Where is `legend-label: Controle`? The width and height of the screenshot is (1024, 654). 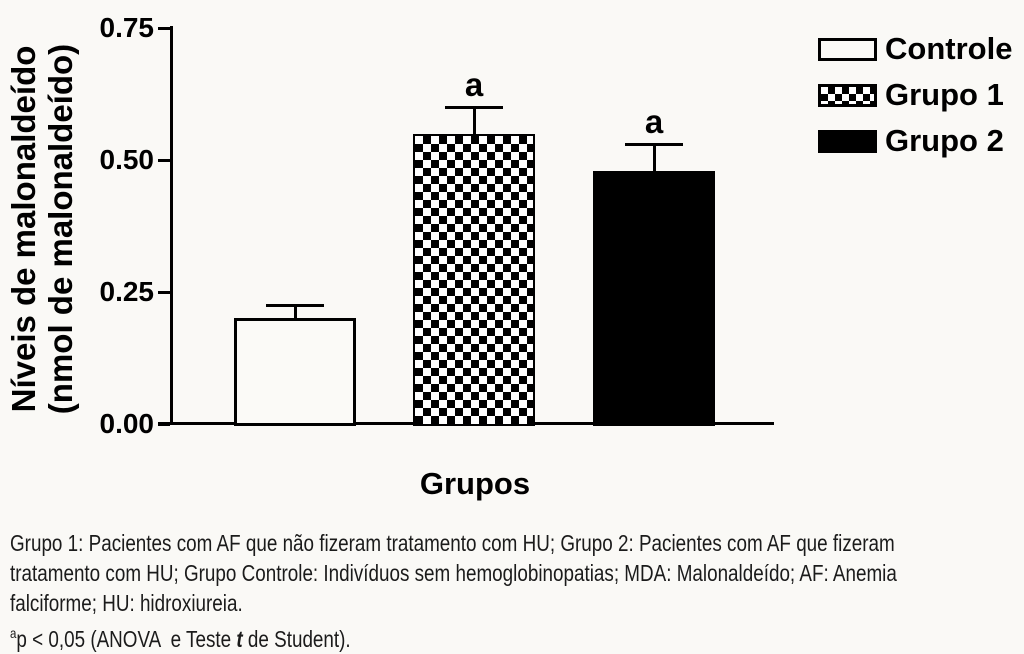 legend-label: Controle is located at coordinates (949, 48).